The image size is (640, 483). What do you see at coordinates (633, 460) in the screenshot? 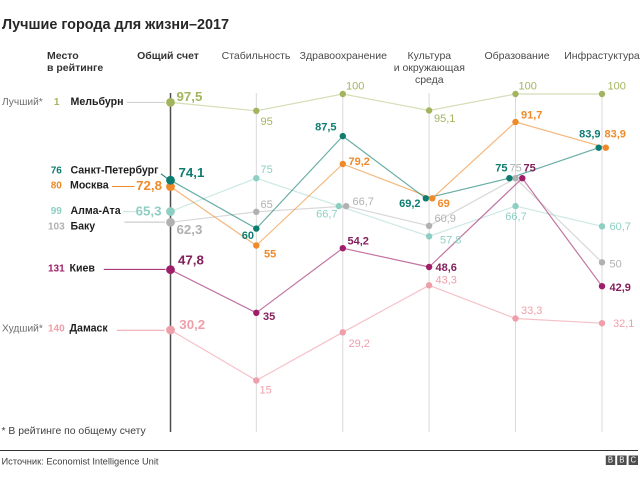
I see `svg-text: C` at bounding box center [633, 460].